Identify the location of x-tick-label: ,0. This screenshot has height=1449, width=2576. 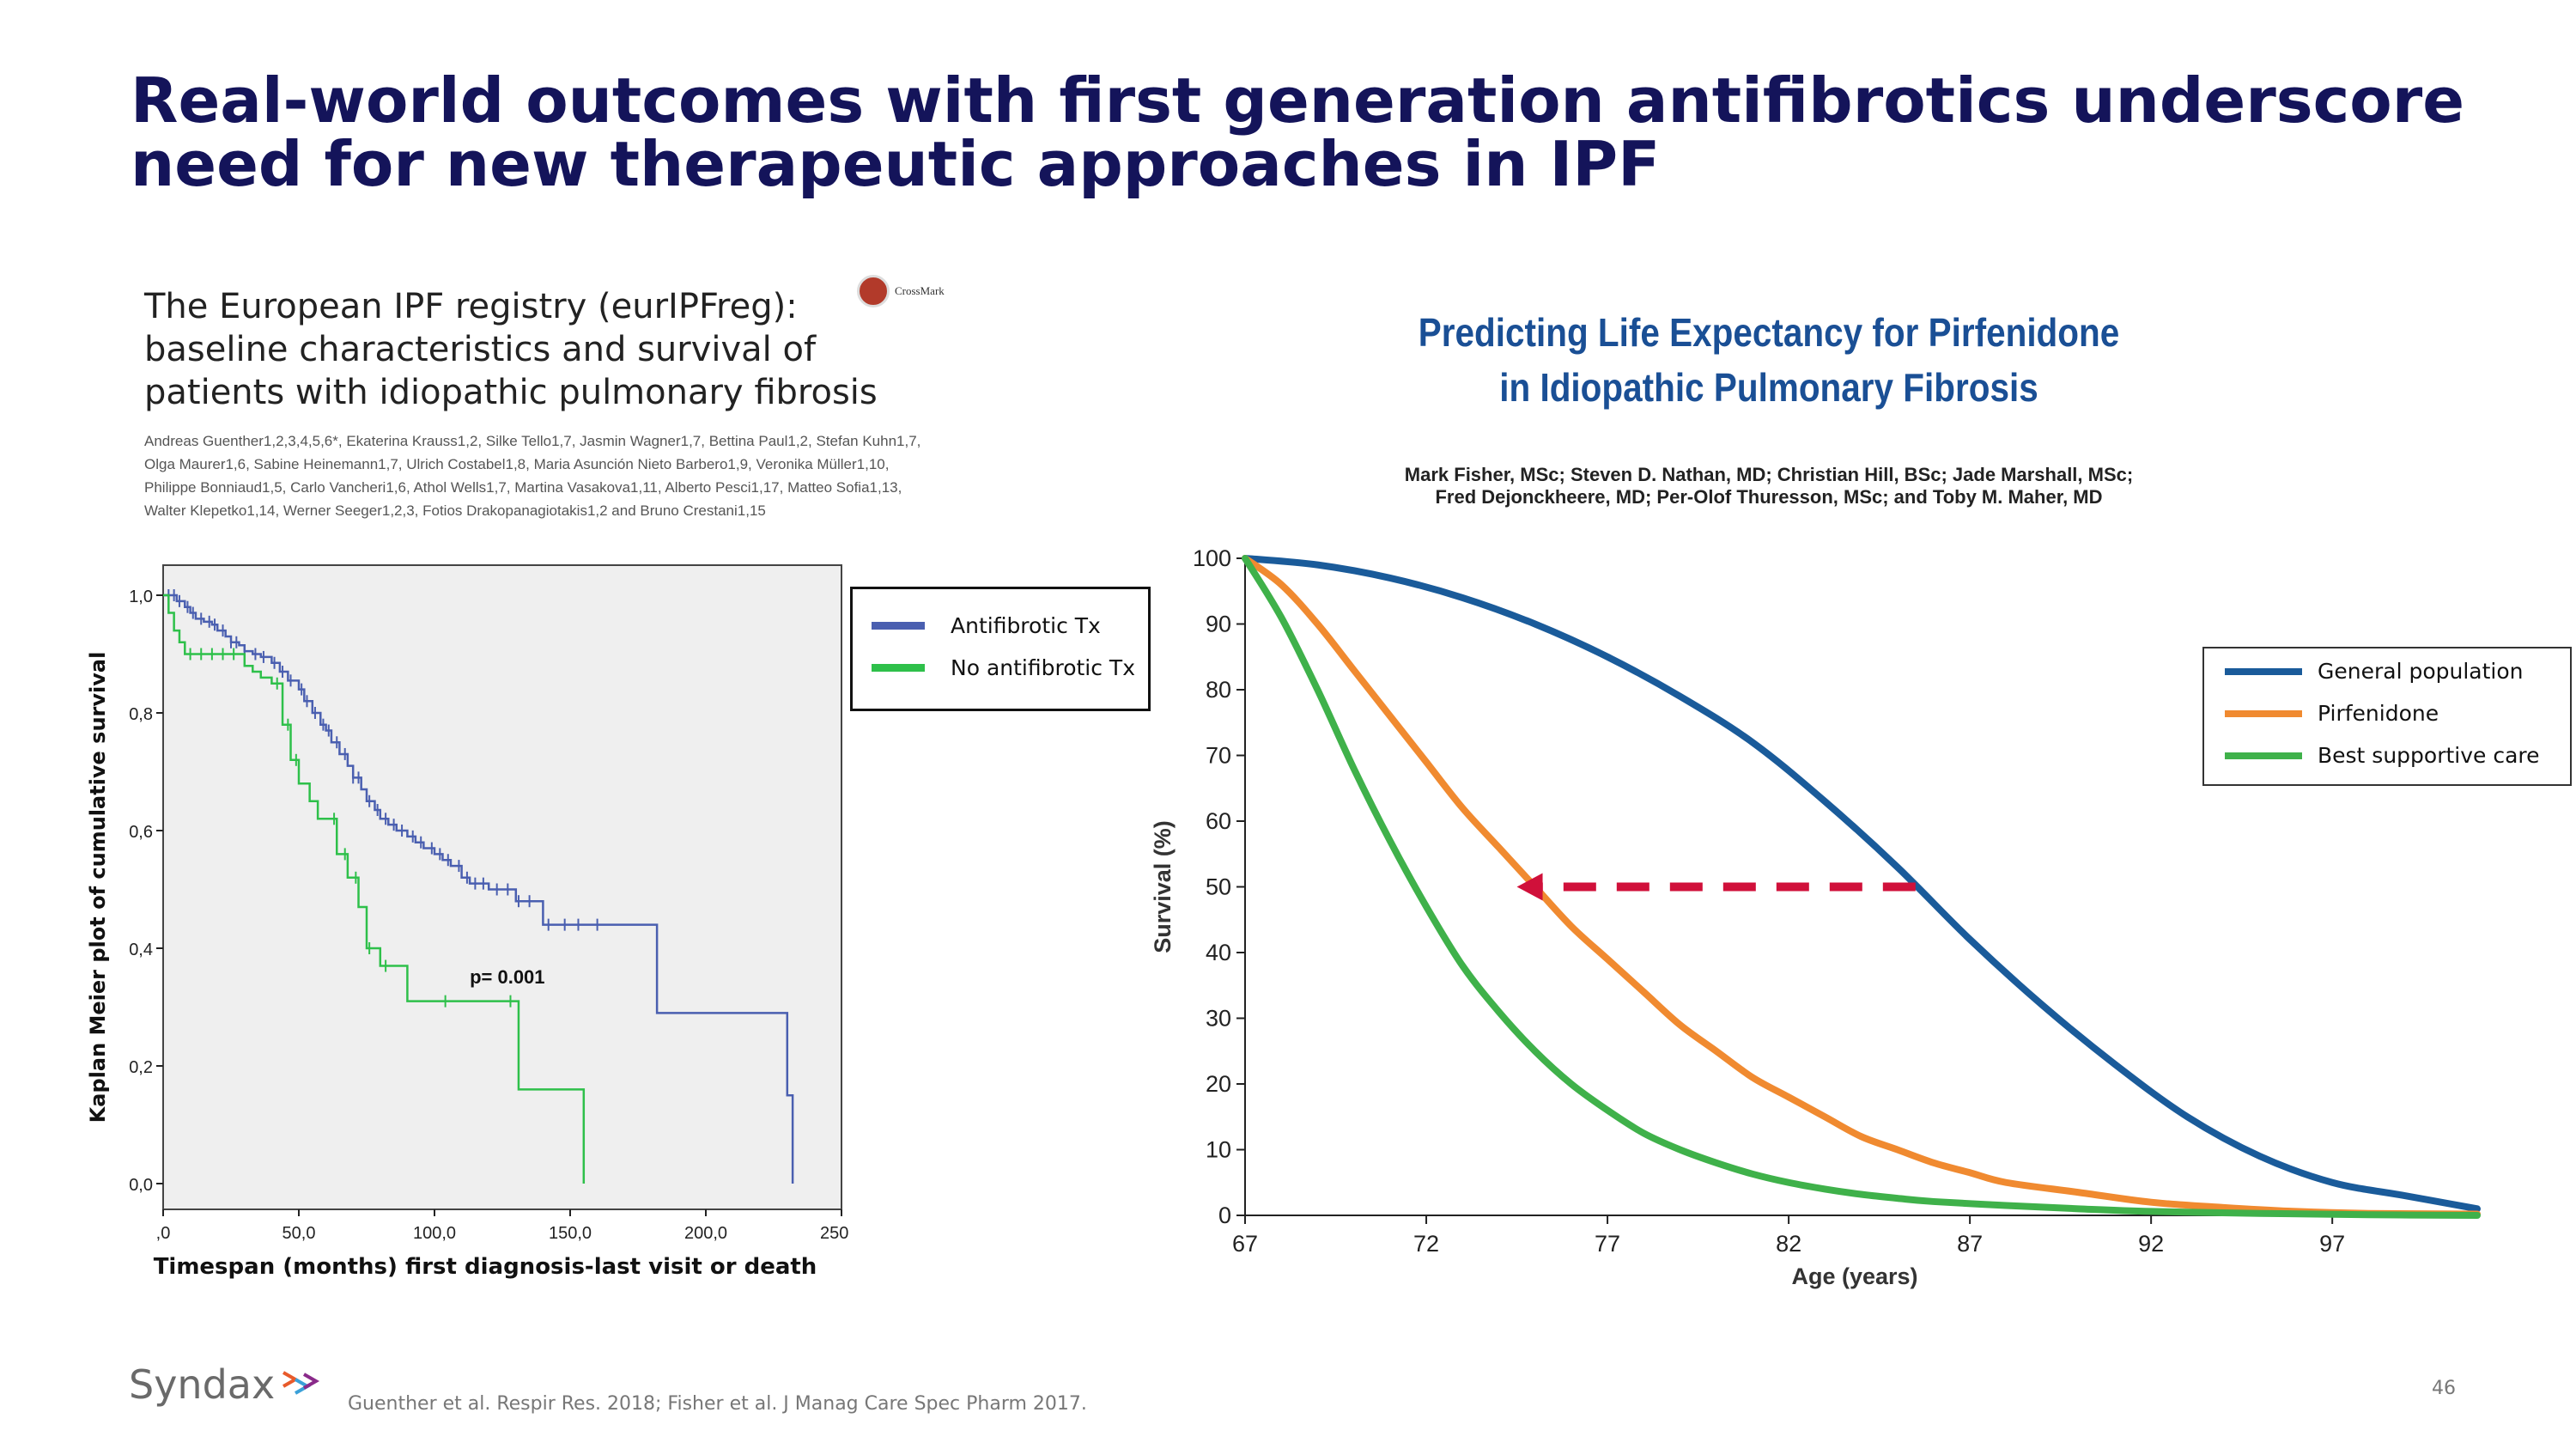
(164, 1233).